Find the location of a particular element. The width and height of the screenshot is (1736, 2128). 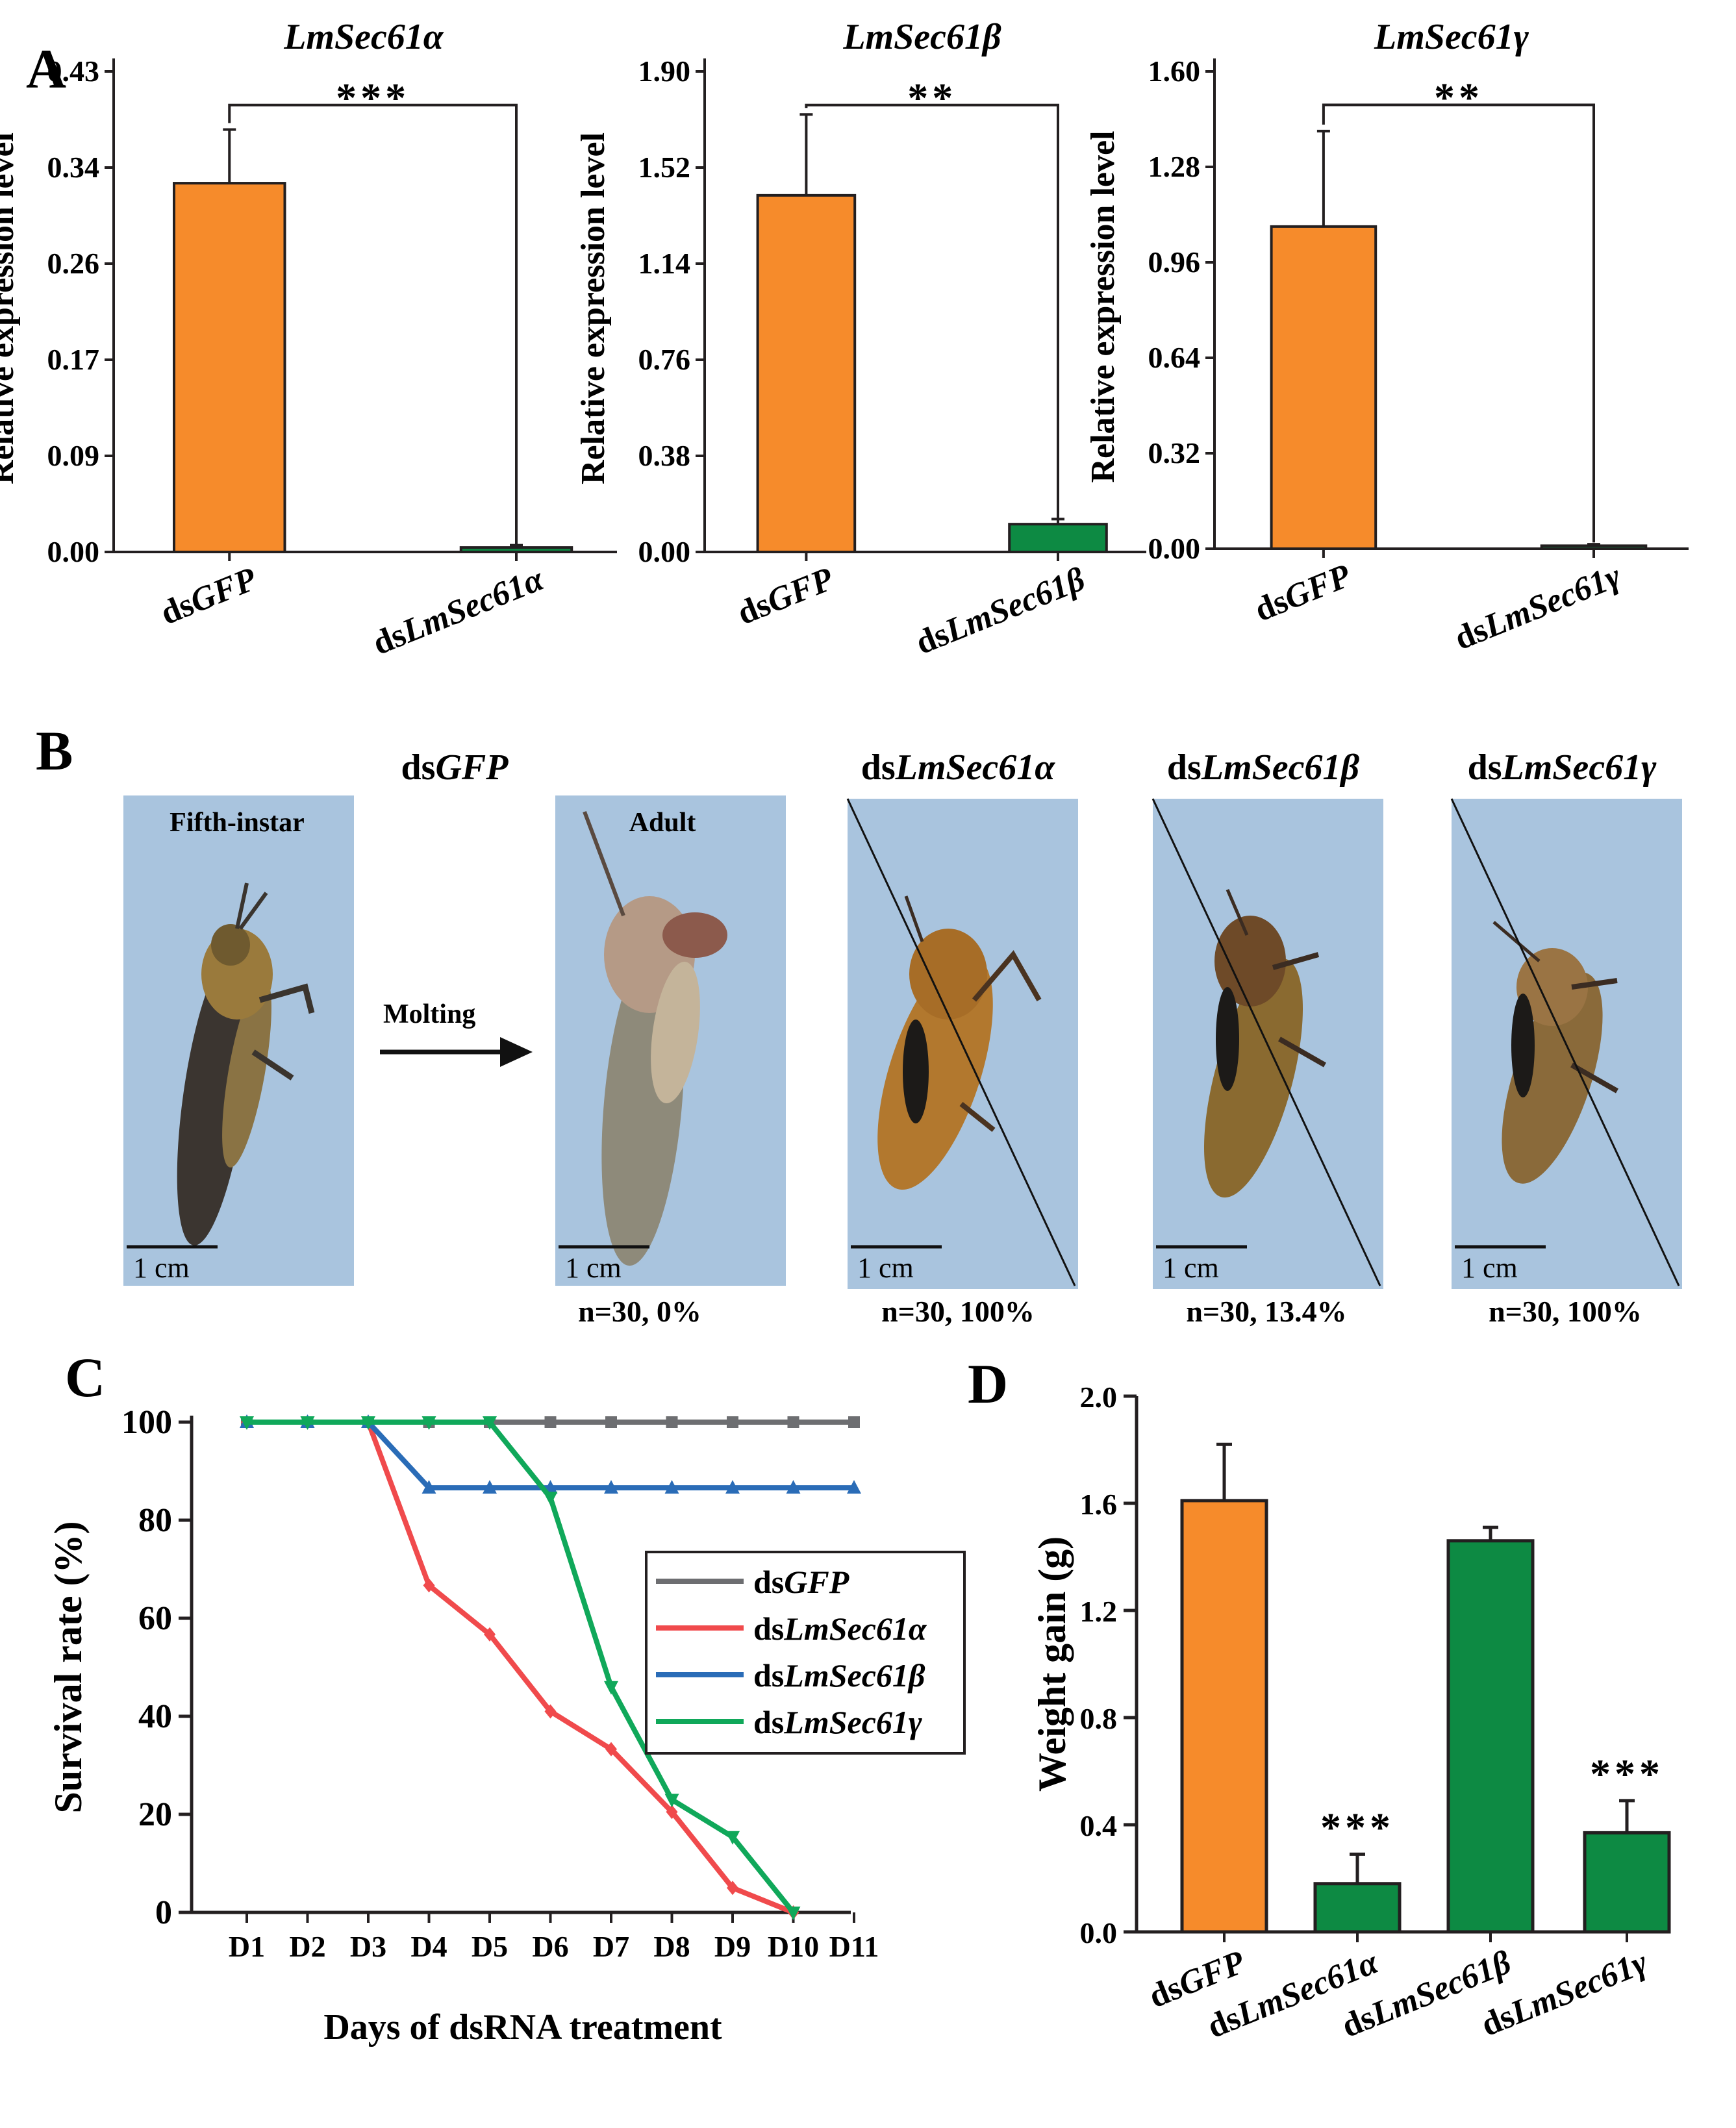

photo-dslmsec61a: 1 cm is located at coordinates (962, 1043).